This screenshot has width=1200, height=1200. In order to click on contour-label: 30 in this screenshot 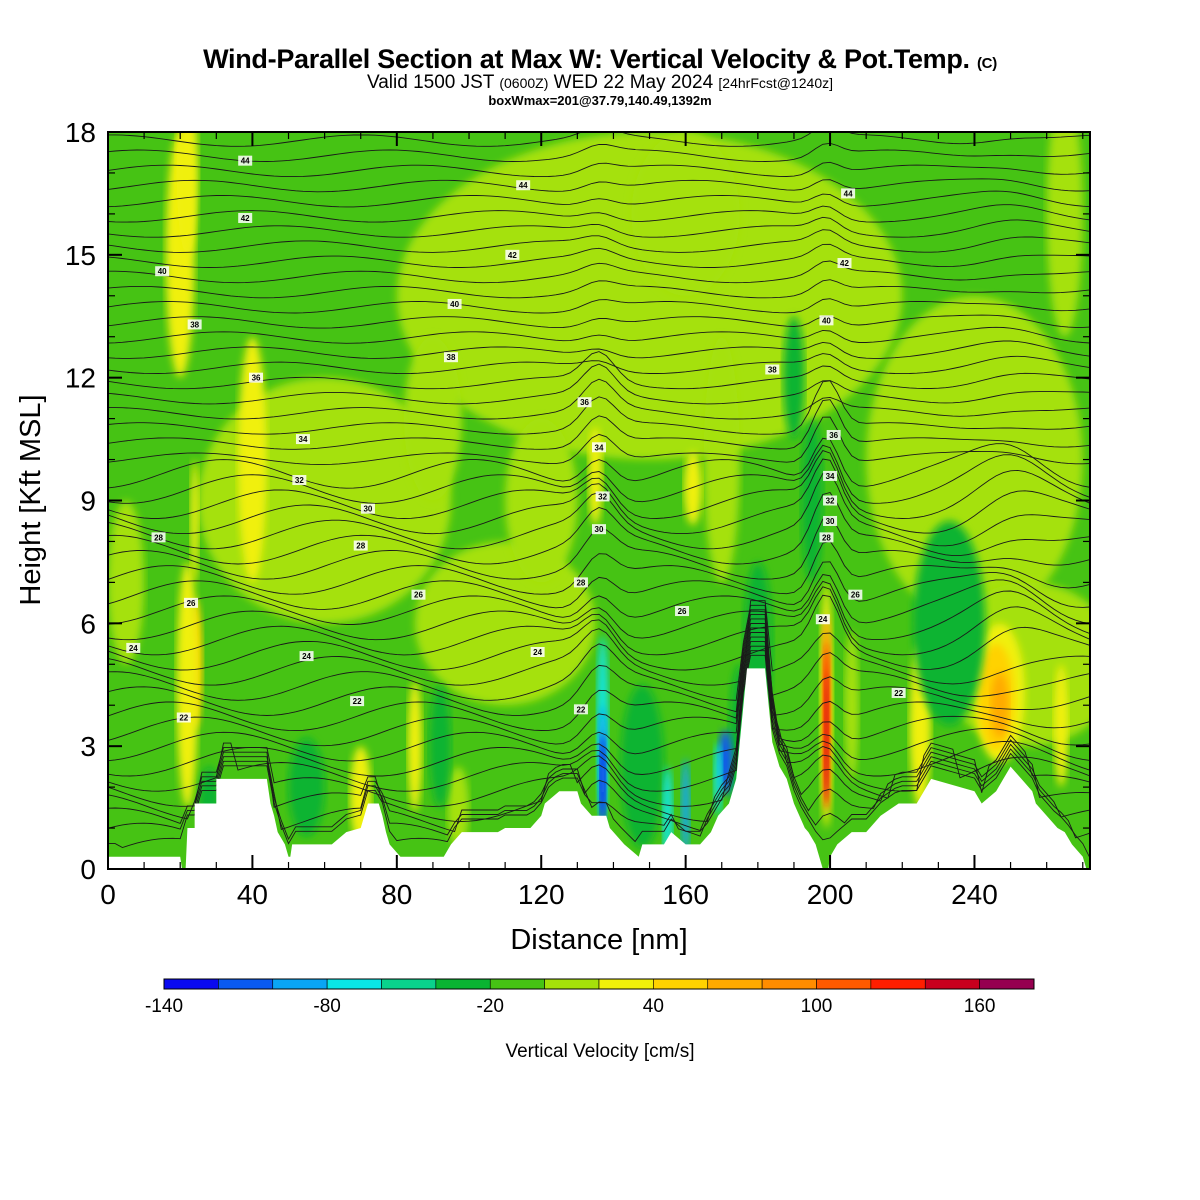, I will do `click(830, 521)`.